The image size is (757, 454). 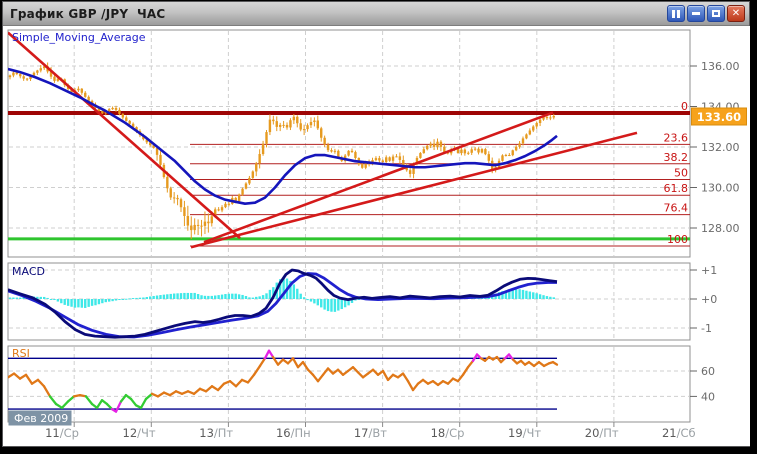 What do you see at coordinates (696, 13) in the screenshot?
I see `minimize-button` at bounding box center [696, 13].